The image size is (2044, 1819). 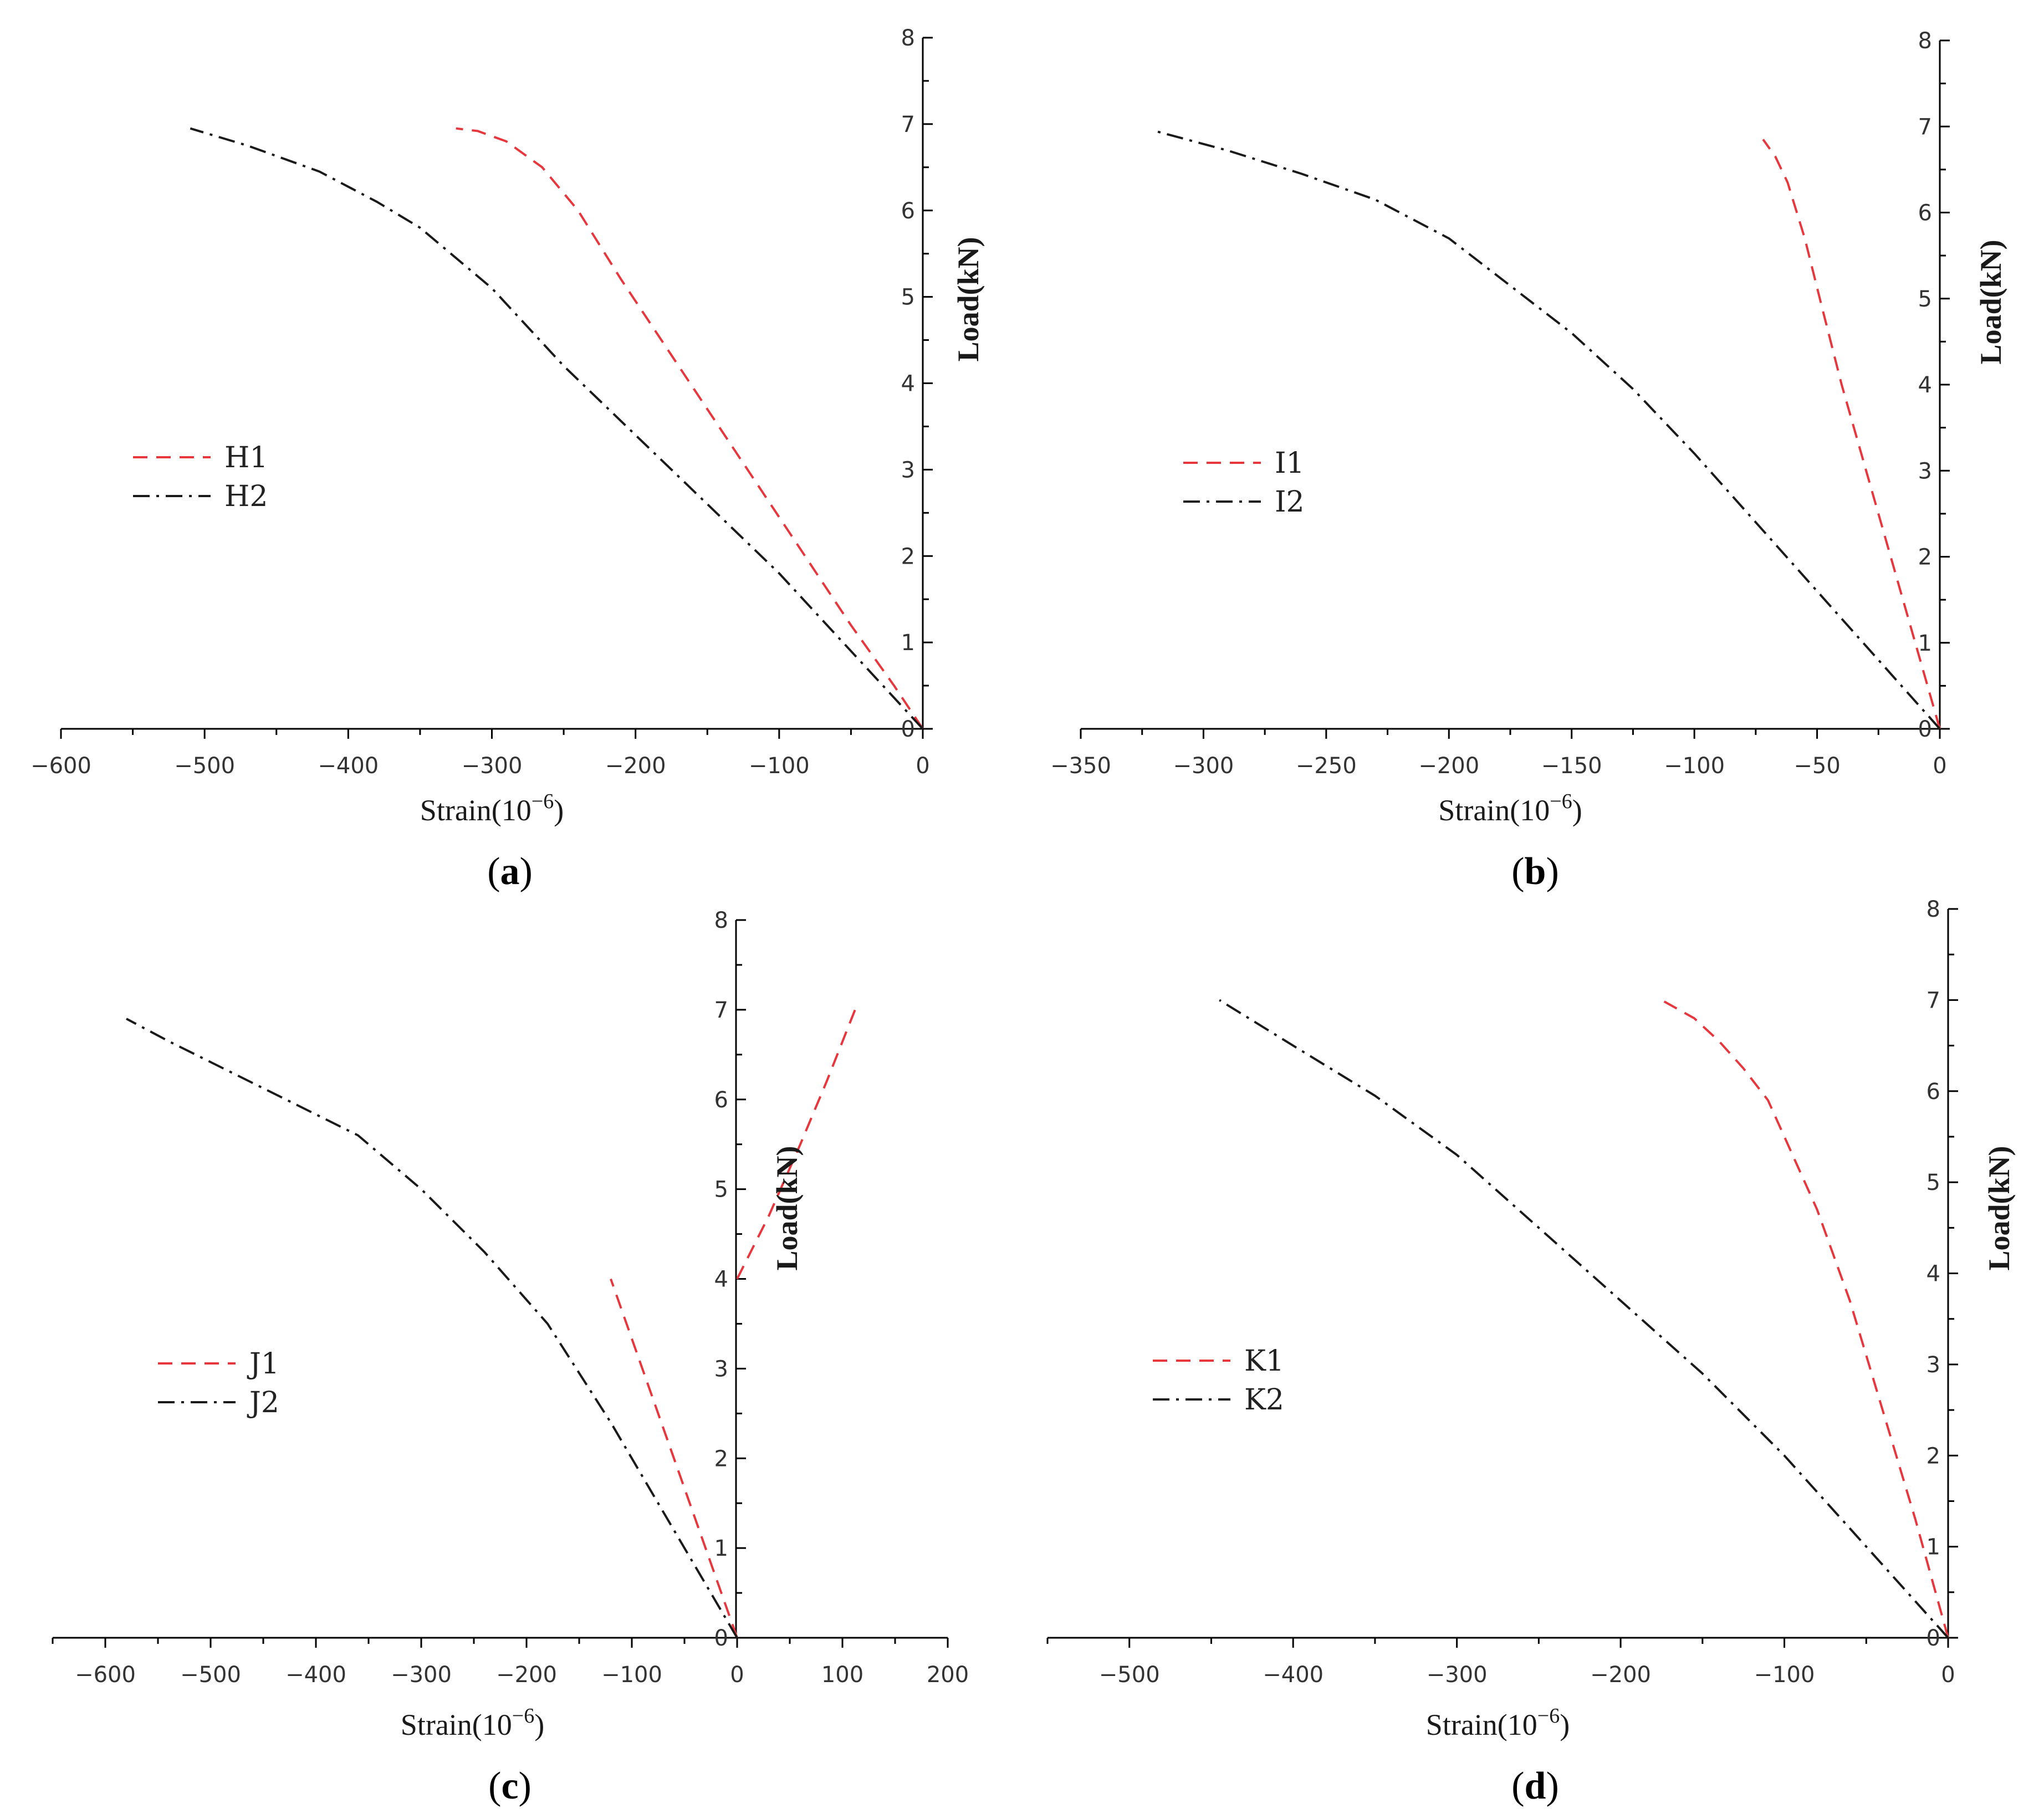 I want to click on panel-label: (a), so click(x=510, y=871).